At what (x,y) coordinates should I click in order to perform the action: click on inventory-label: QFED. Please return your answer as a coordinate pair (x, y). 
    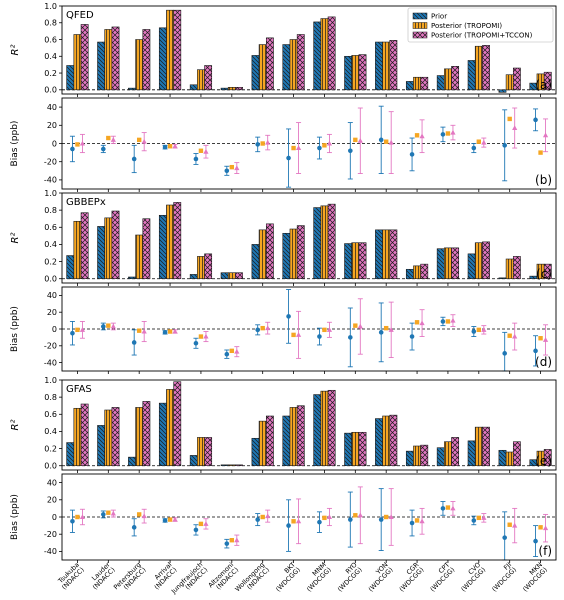
    Looking at the image, I should click on (80, 15).